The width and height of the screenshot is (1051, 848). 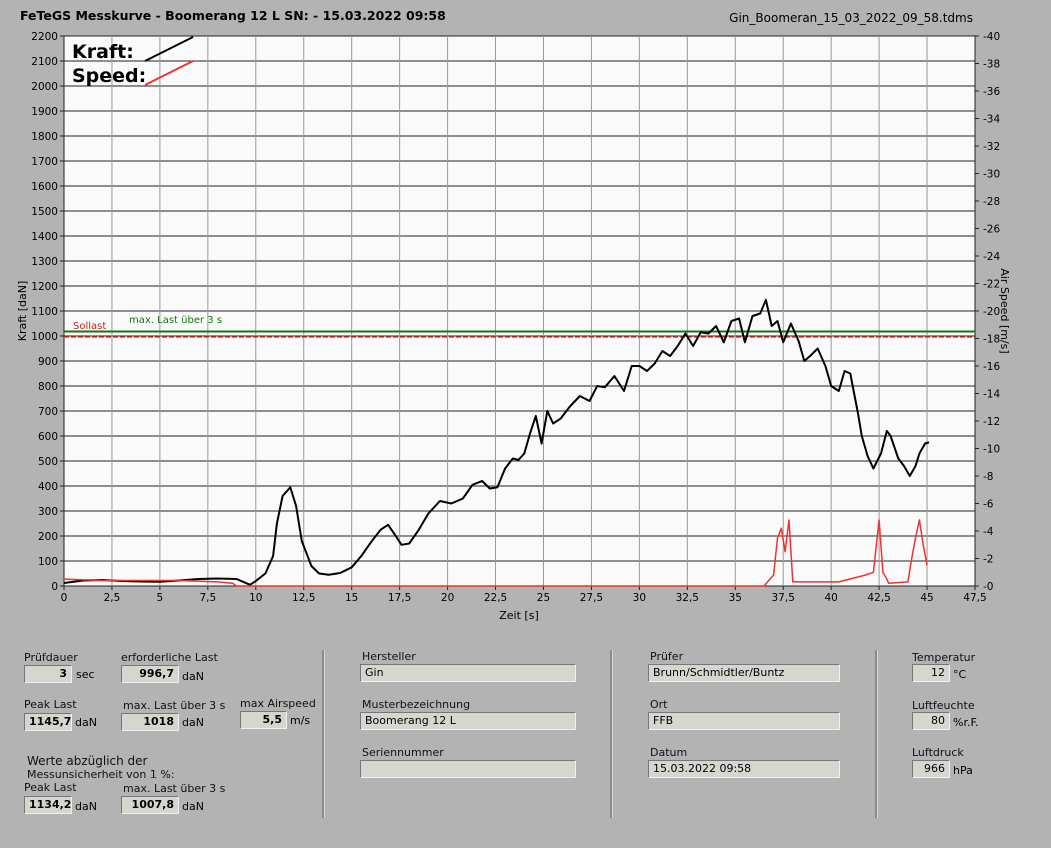 I want to click on y2-tick-label: -38, so click(x=991, y=65).